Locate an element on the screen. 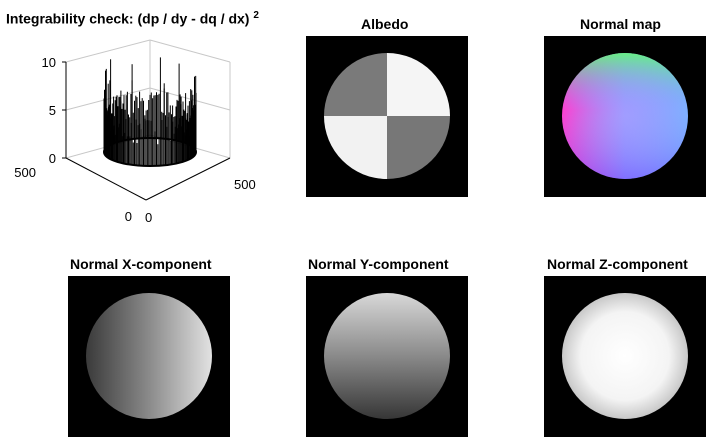 This screenshot has height=442, width=709. normal-z-image is located at coordinates (625, 356).